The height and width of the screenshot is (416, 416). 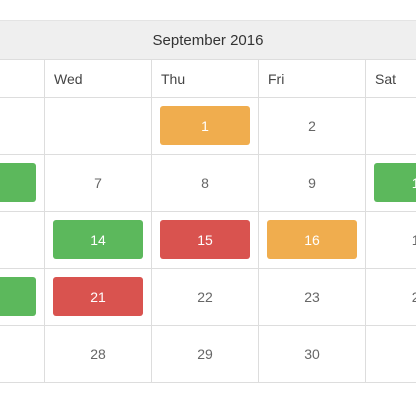 I want to click on calendar-day-cell: 16, so click(x=312, y=240).